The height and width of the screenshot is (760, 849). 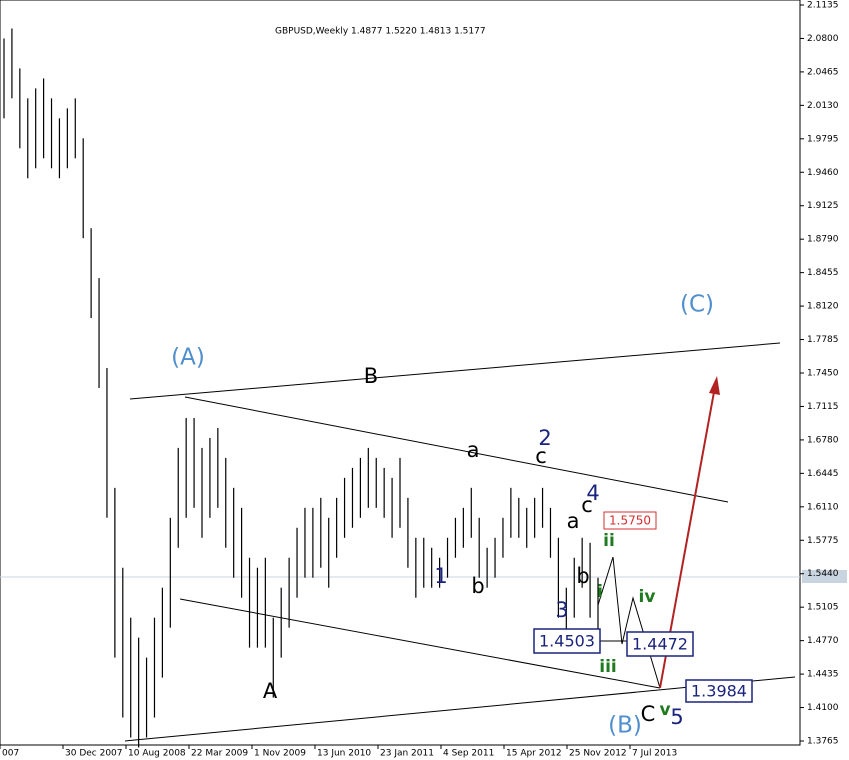 I want to click on wave-label: v, so click(x=664, y=710).